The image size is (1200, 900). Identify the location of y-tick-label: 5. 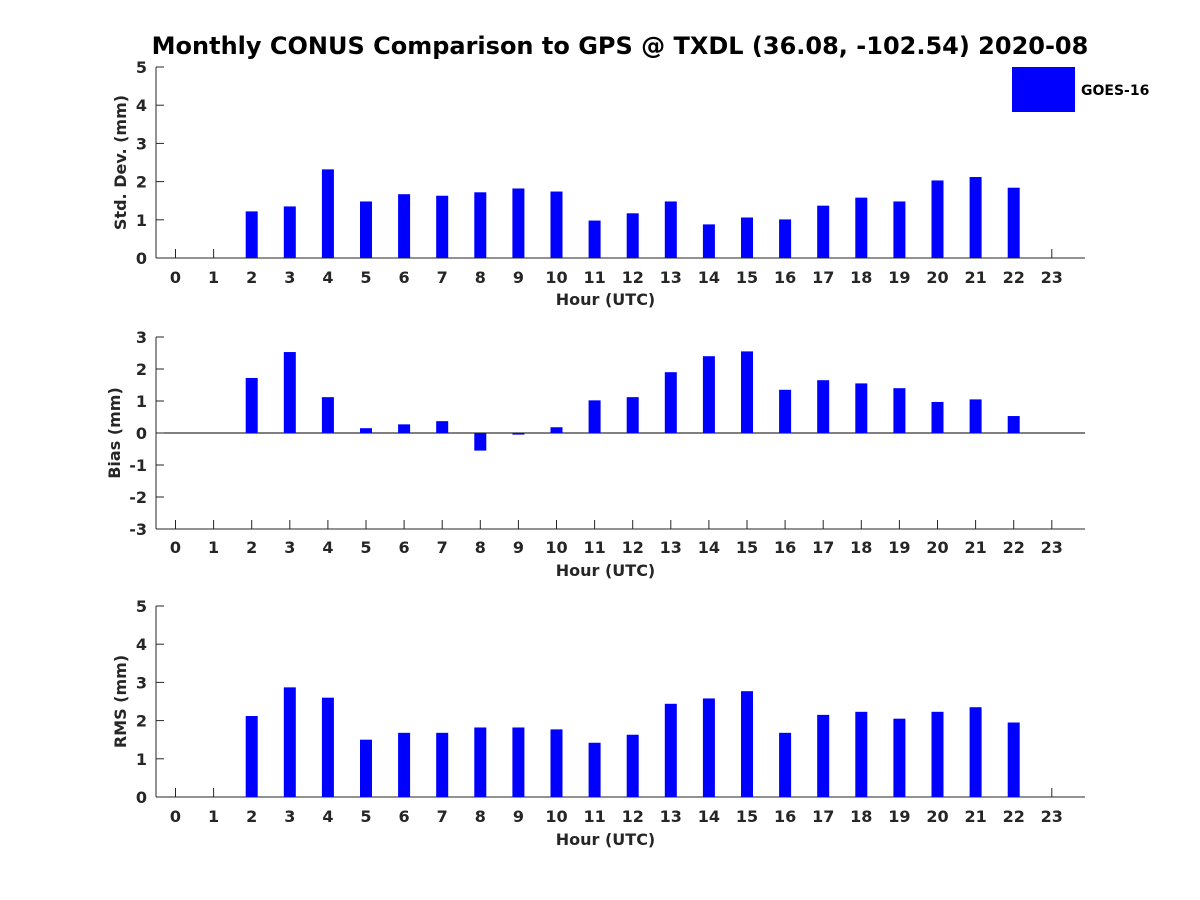
(141, 606).